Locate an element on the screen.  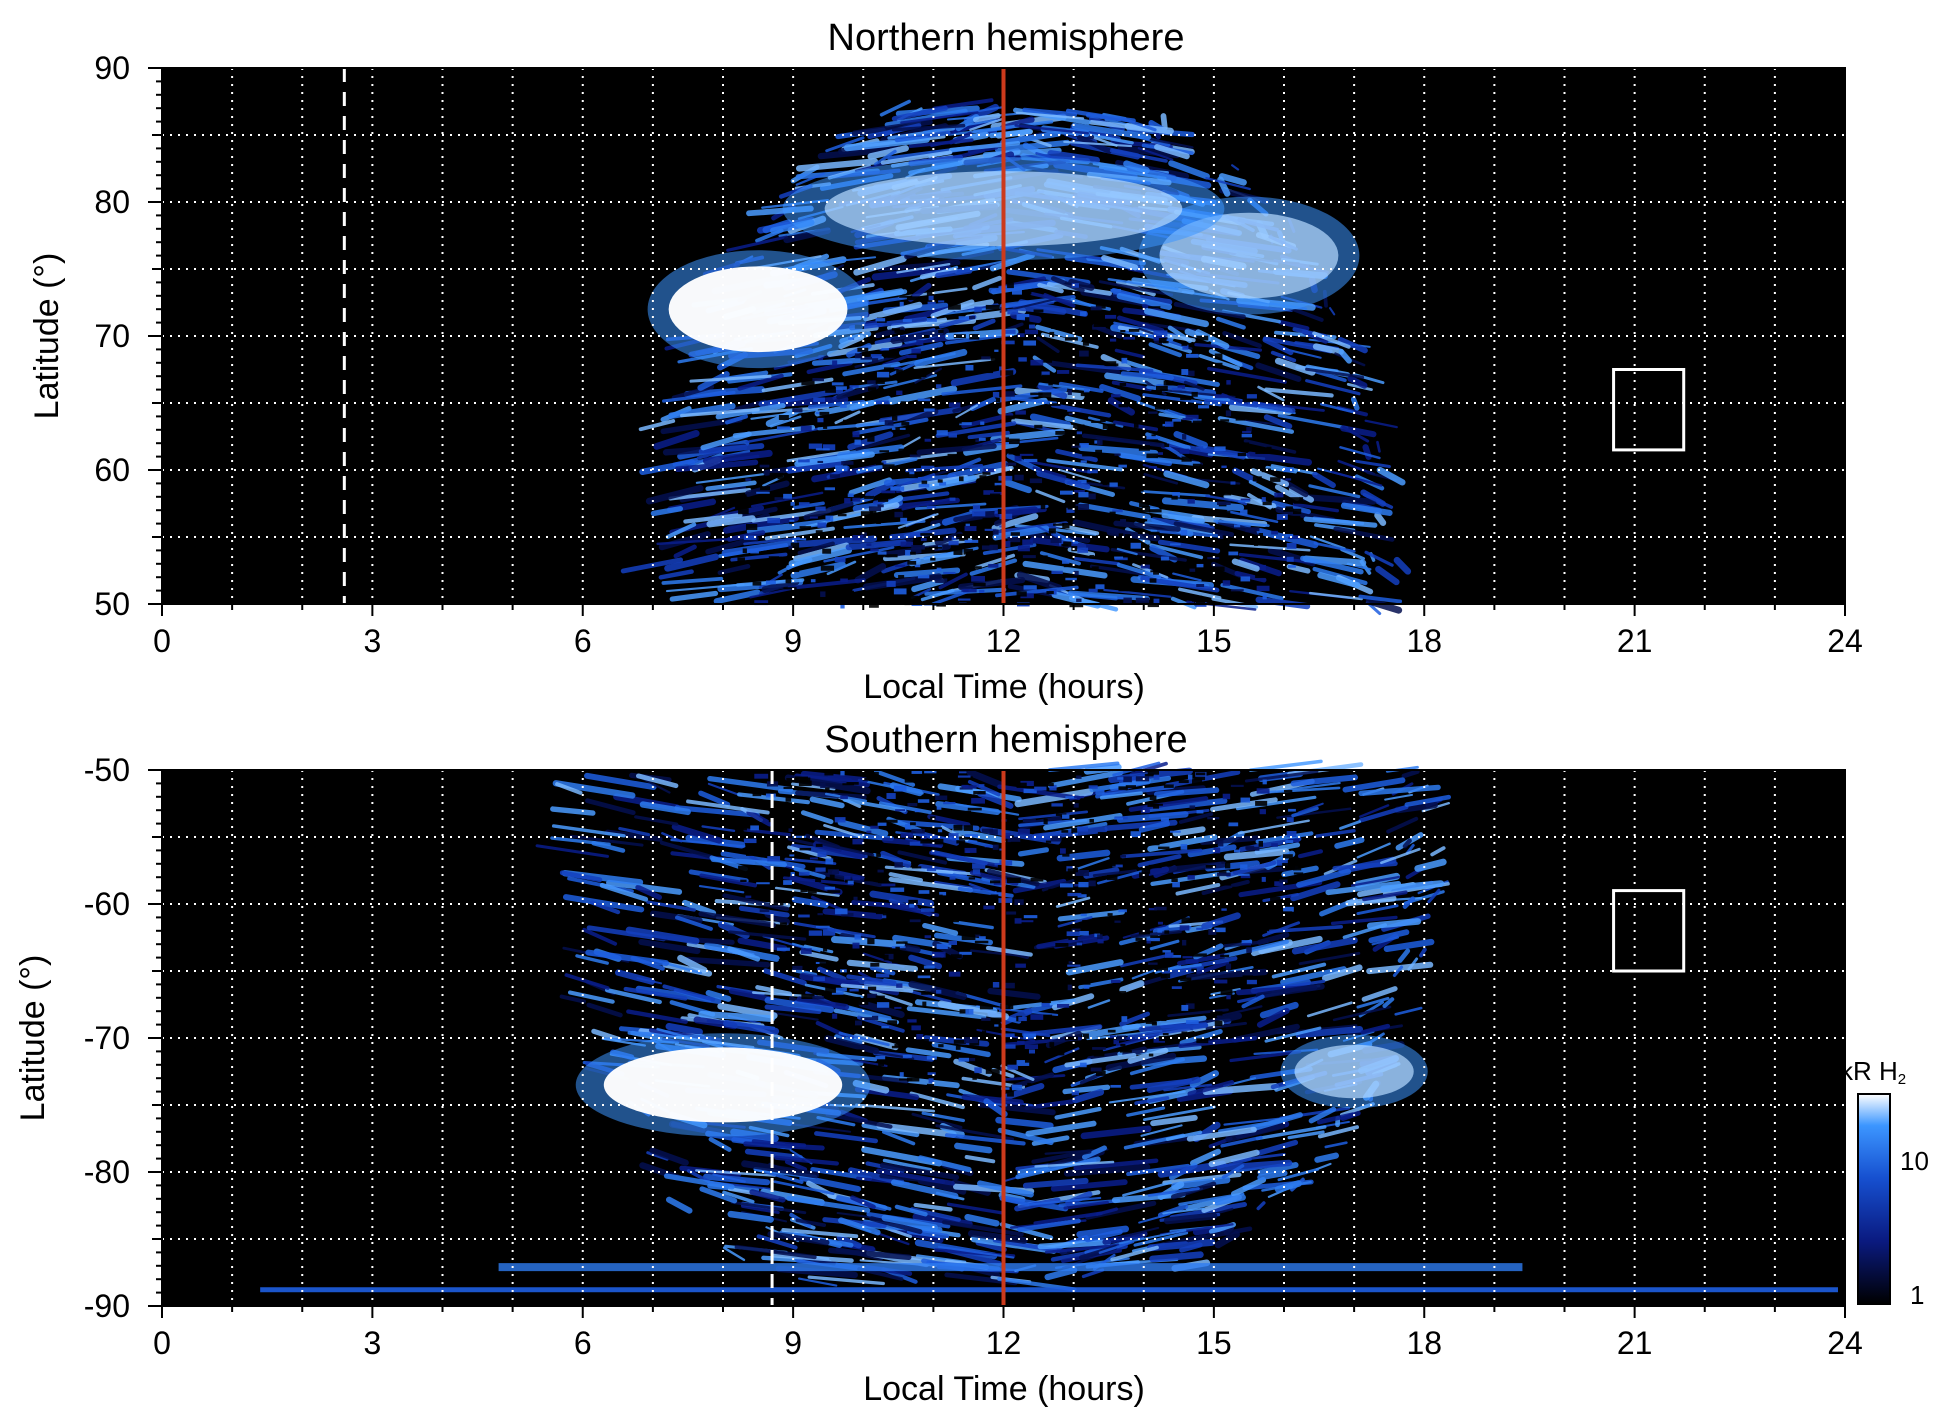
colorbar: kR H2 10 1 is located at coordinates (1884, 1183).